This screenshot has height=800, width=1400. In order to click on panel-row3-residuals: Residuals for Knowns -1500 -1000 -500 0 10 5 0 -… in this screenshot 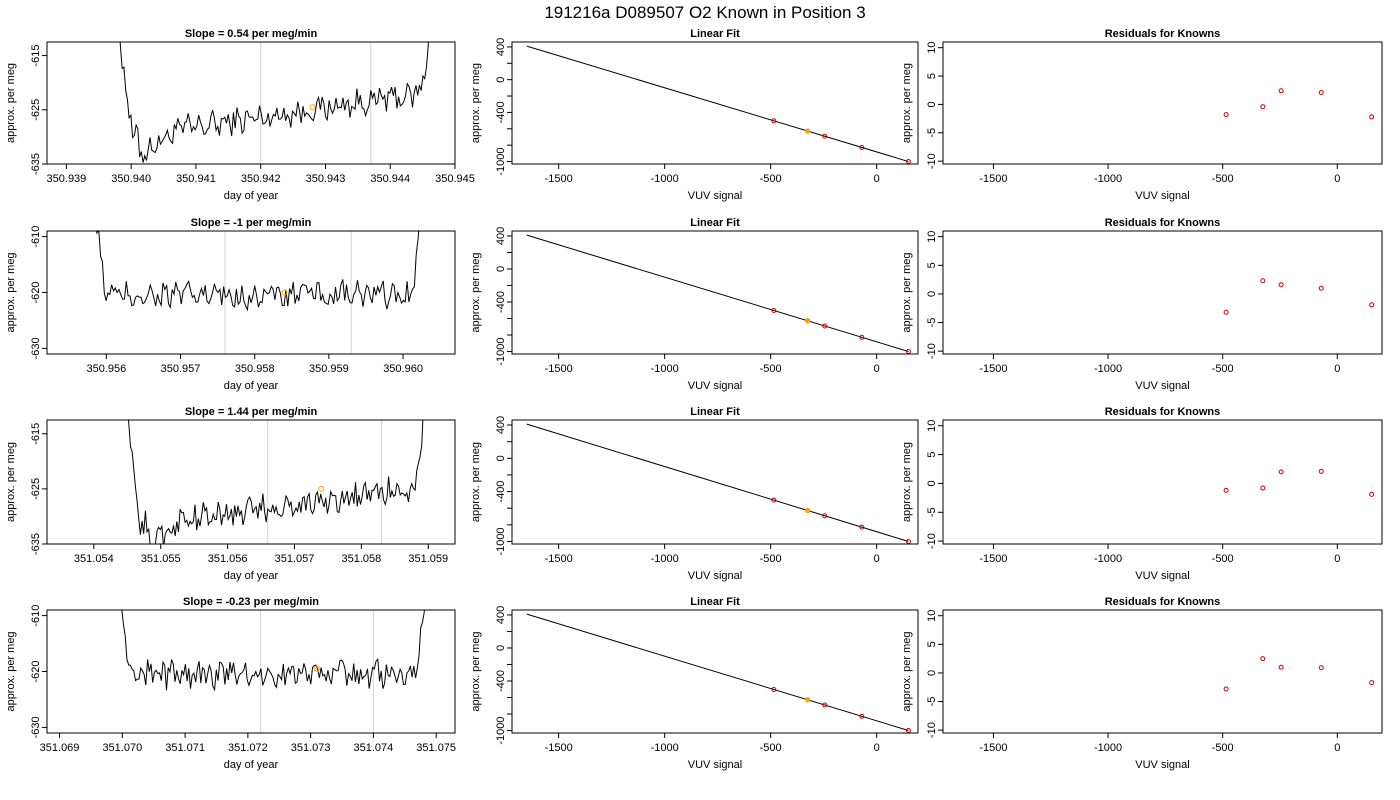, I will do `click(1142, 494)`.